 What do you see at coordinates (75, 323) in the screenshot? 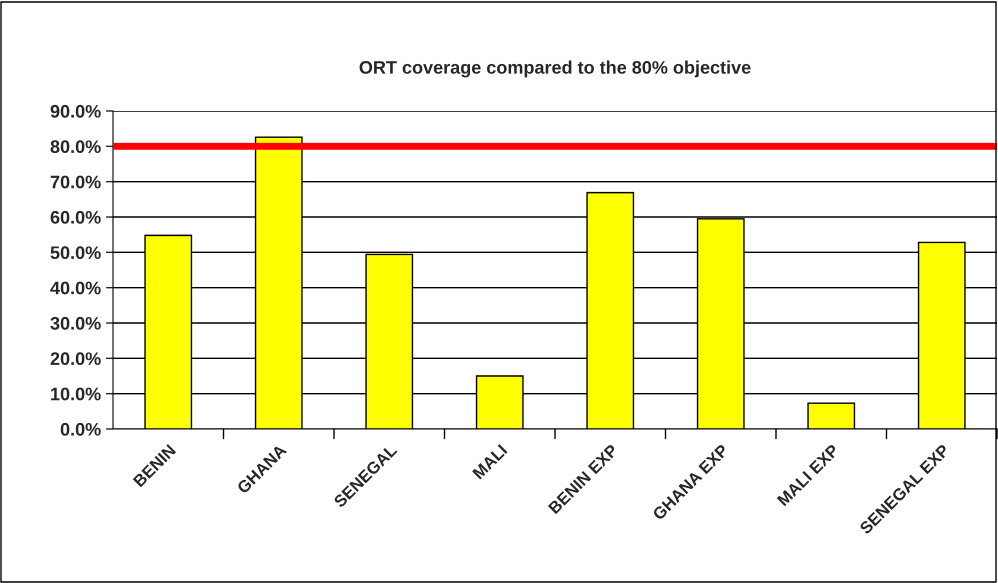
I see `y-tick-label: 30.0%` at bounding box center [75, 323].